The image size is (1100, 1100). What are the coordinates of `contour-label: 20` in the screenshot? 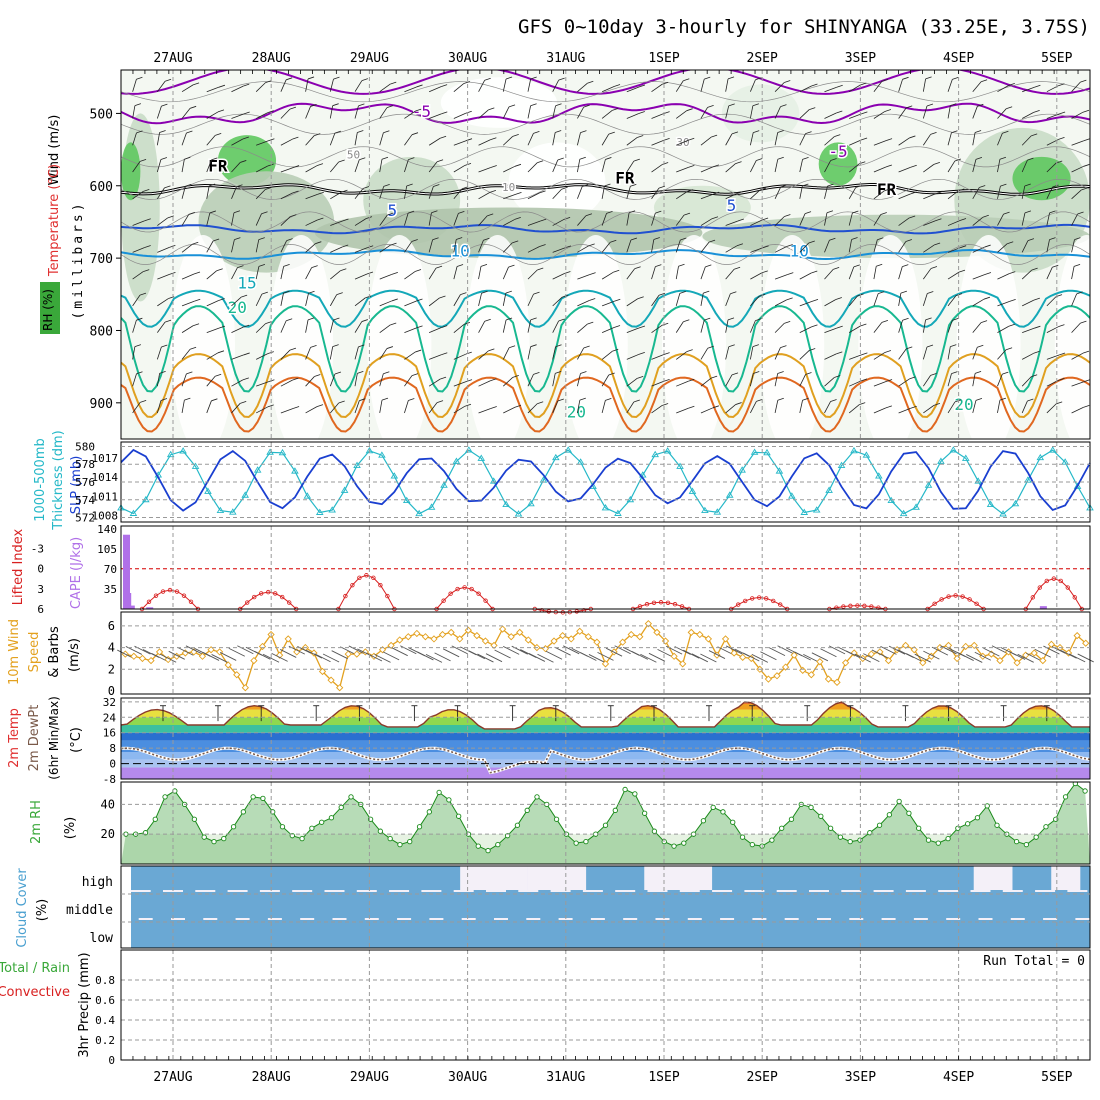 It's located at (237, 307).